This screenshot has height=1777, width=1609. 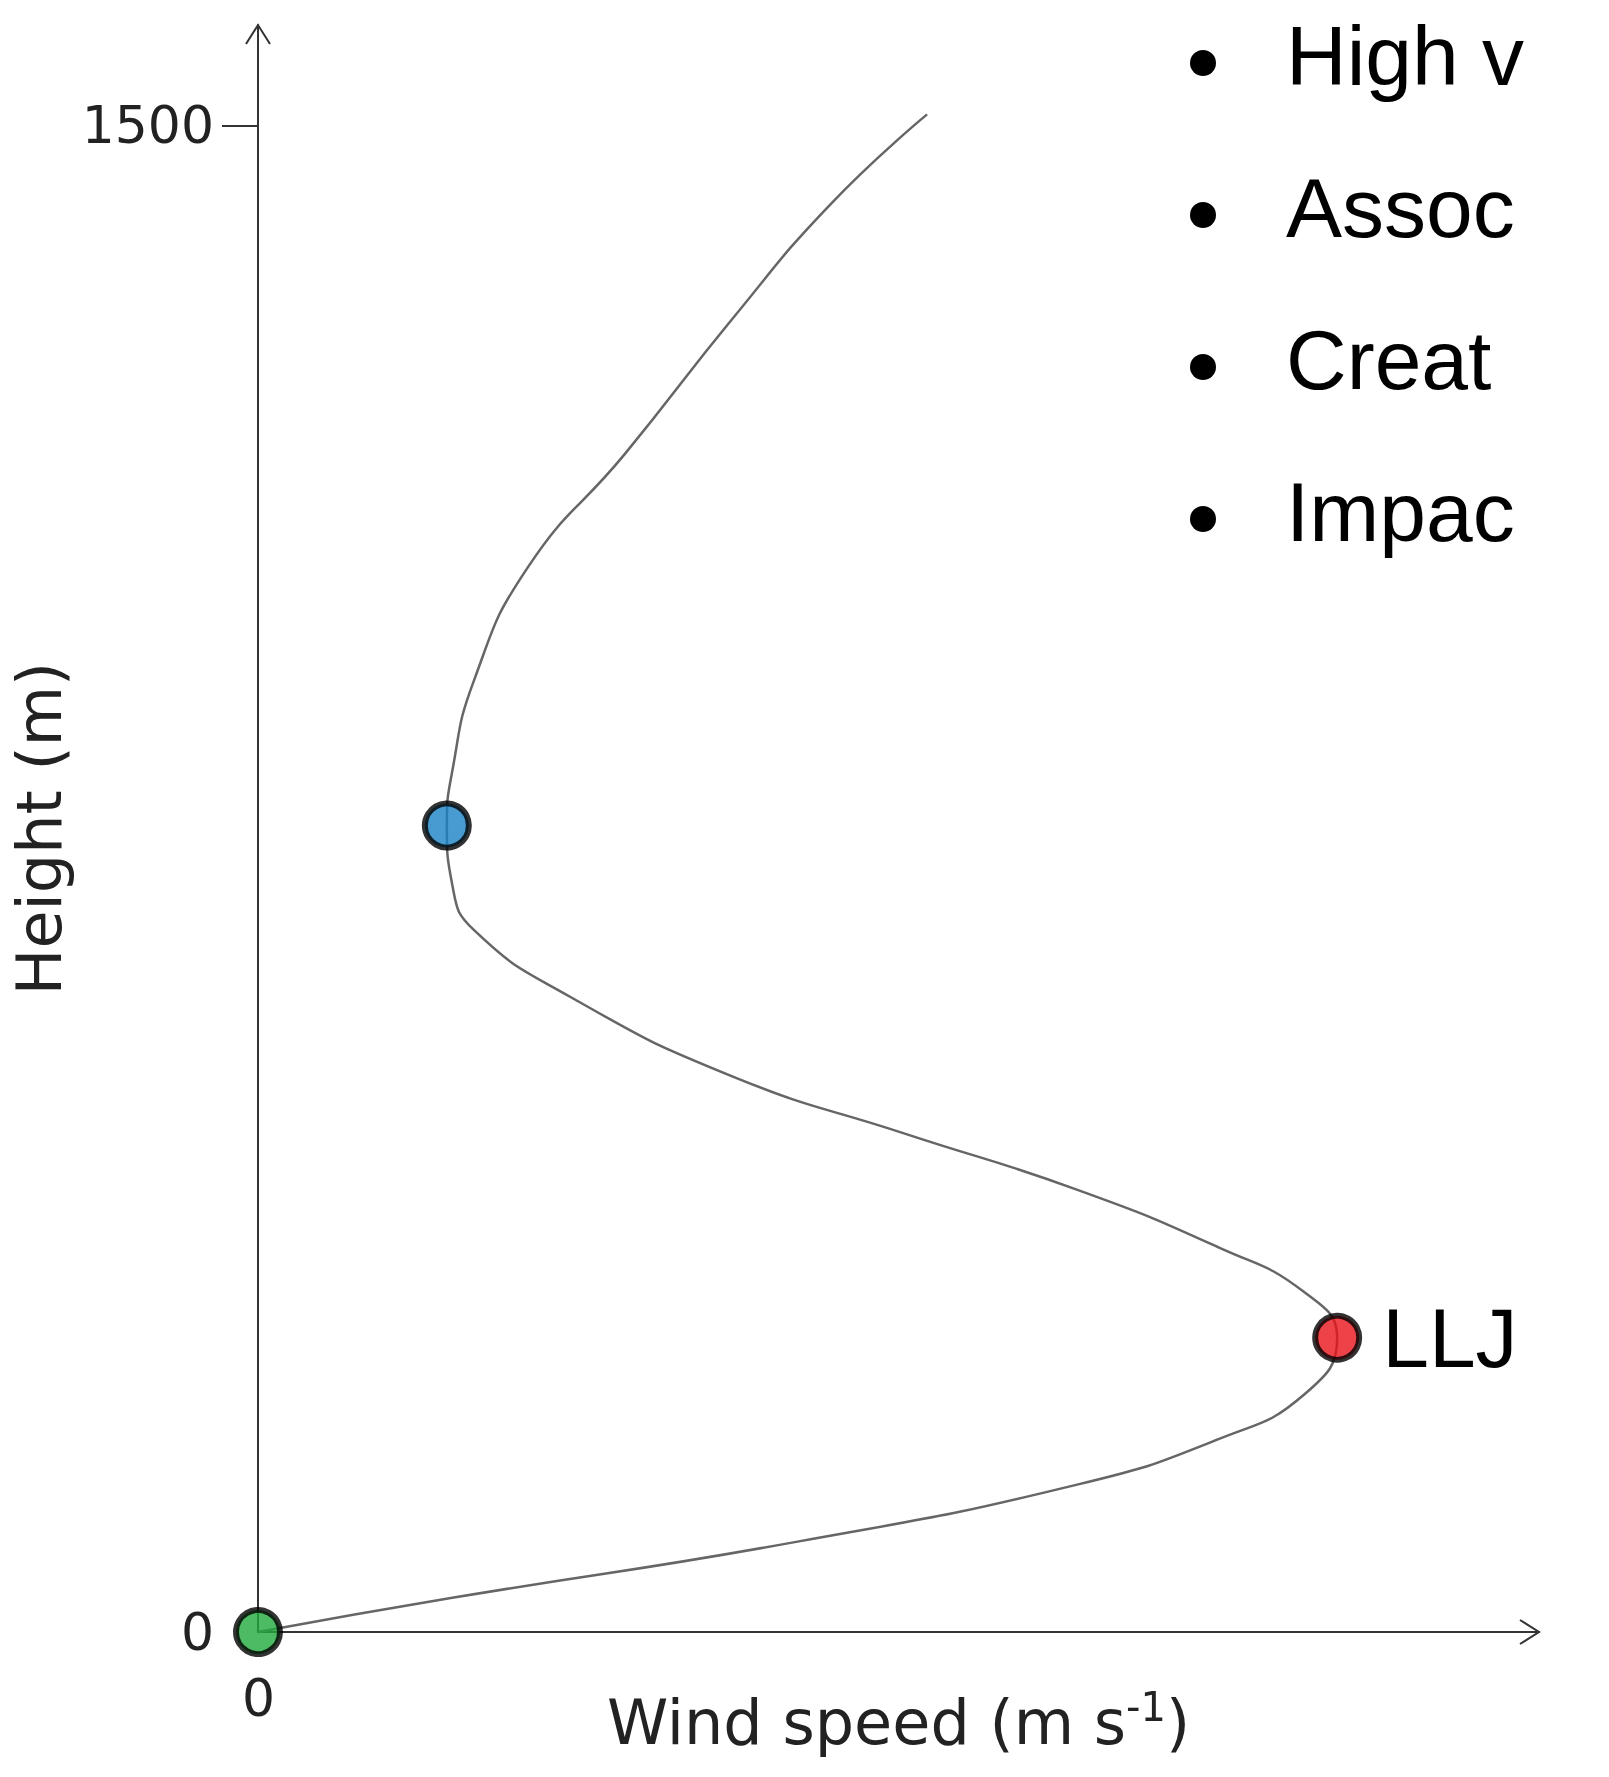 I want to click on annotation: Assoc, so click(x=1400, y=208).